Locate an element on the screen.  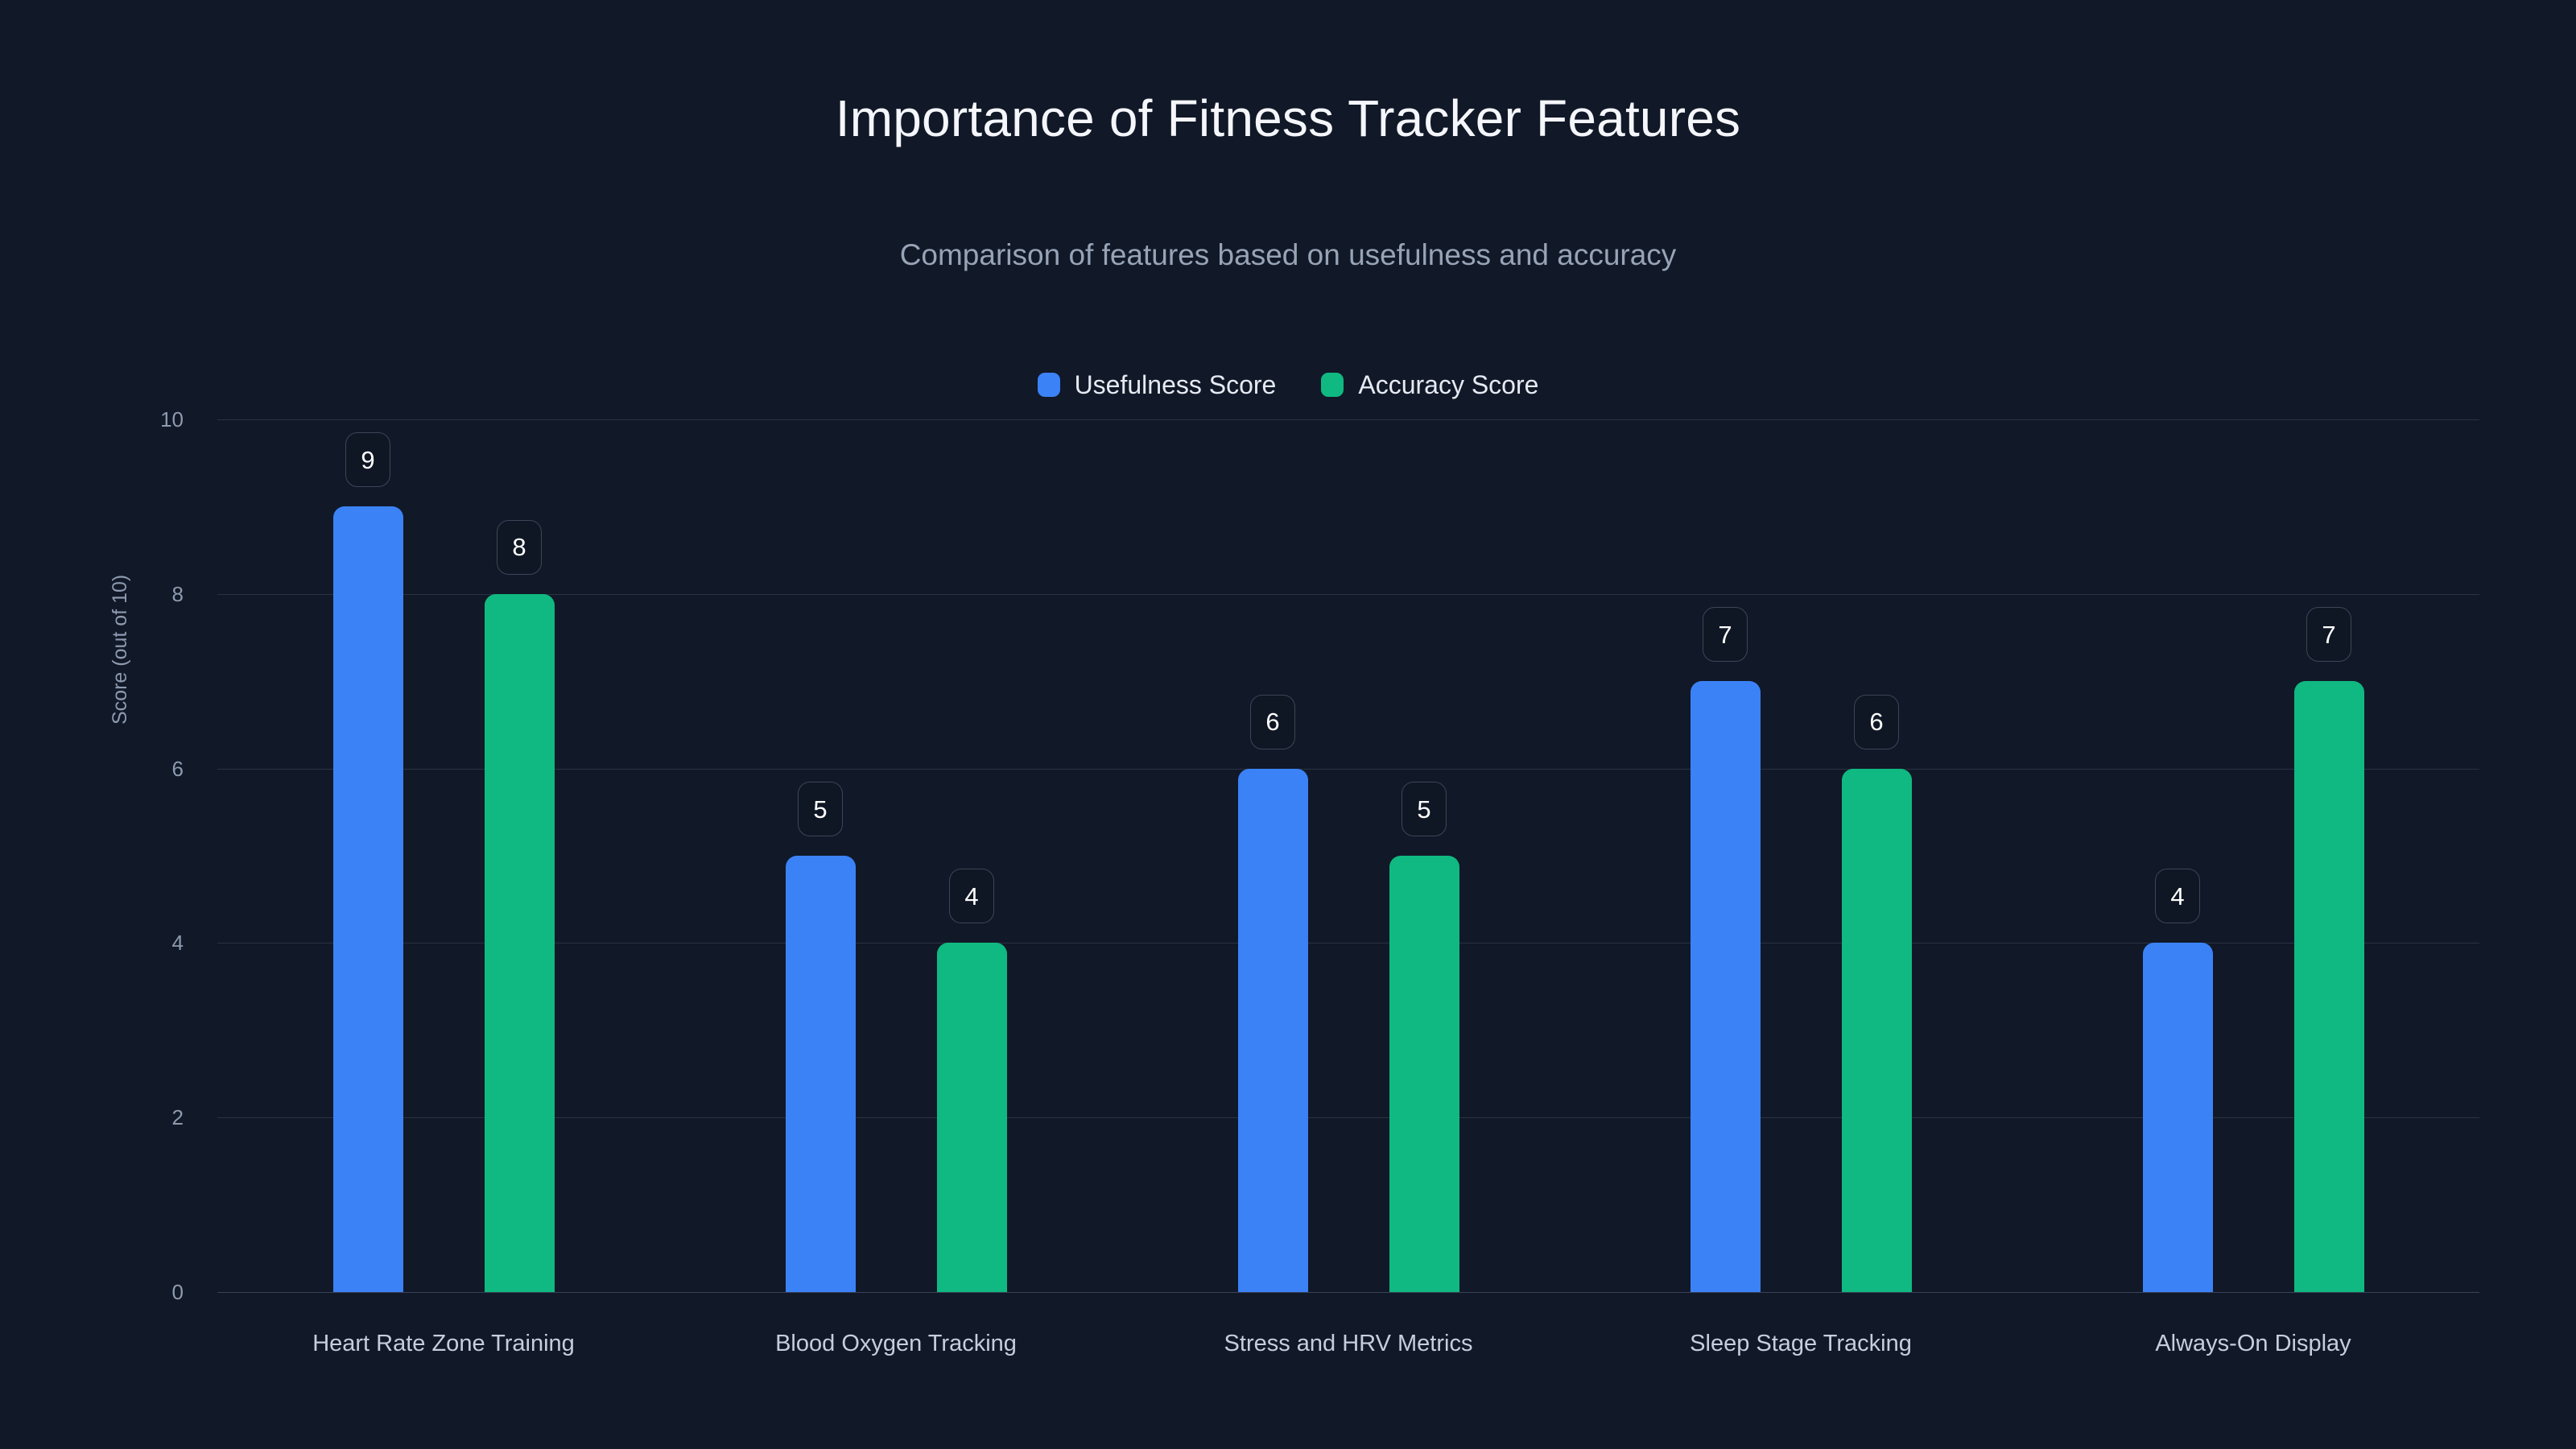
bar-value-label: 9 is located at coordinates (367, 460).